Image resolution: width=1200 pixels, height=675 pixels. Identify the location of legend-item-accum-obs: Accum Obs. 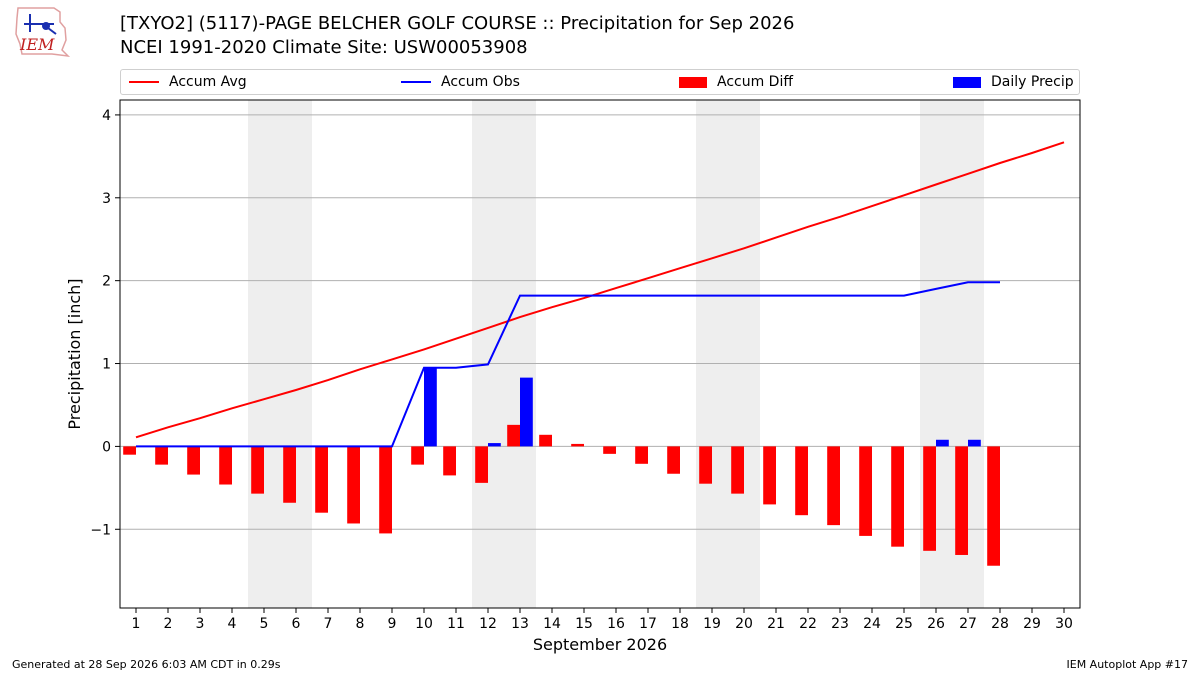
(460, 82).